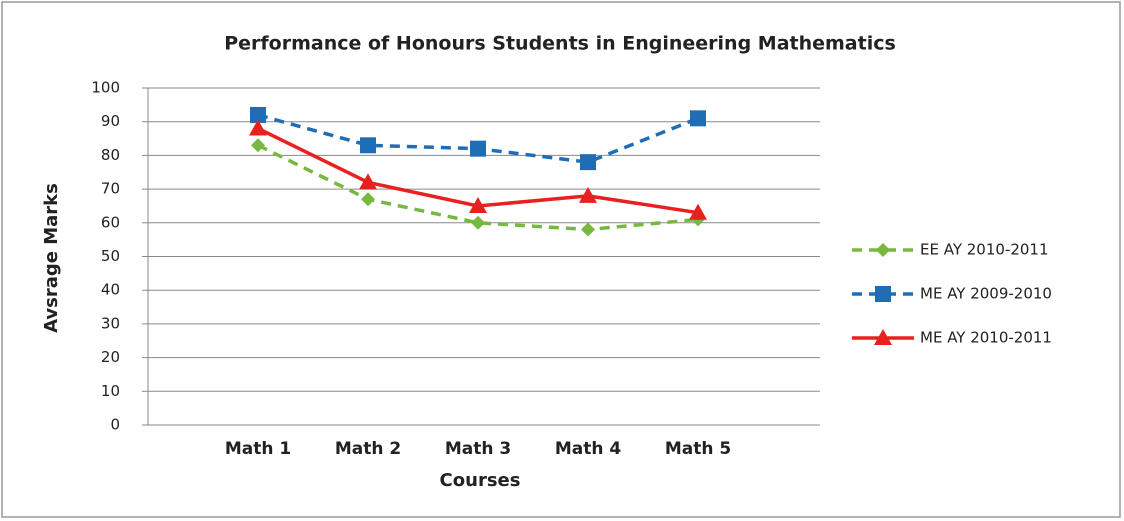 The image size is (1124, 521). Describe the element at coordinates (110, 290) in the screenshot. I see `y-tick-label: 40` at that location.